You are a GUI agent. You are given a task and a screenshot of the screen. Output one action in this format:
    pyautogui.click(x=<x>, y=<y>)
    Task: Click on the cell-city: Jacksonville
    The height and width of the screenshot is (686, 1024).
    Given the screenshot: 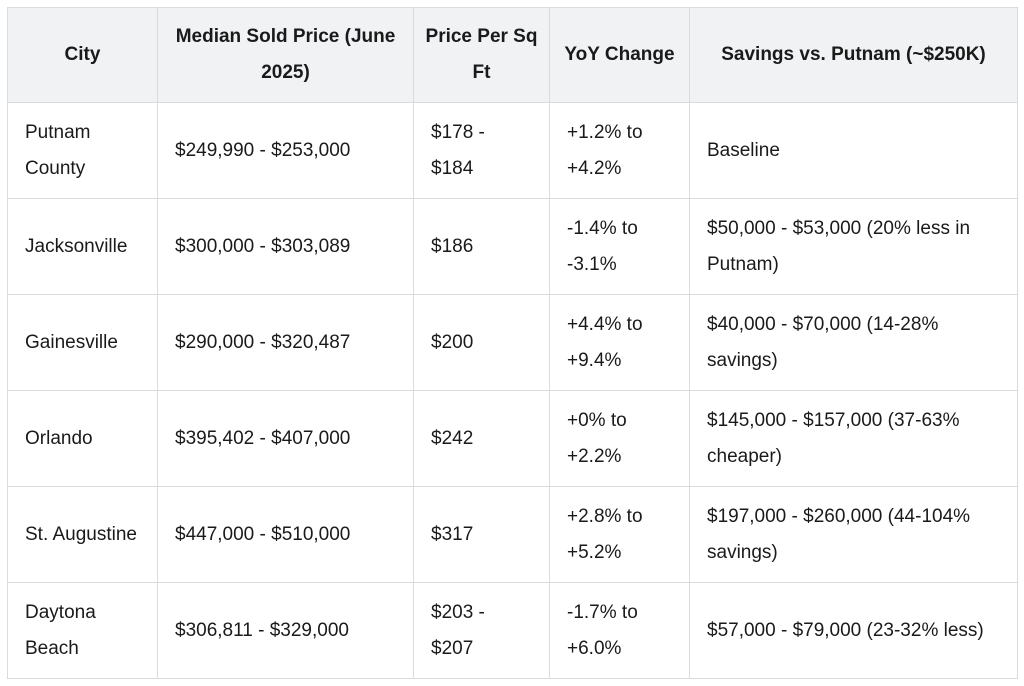 What is the action you would take?
    pyautogui.click(x=82, y=246)
    